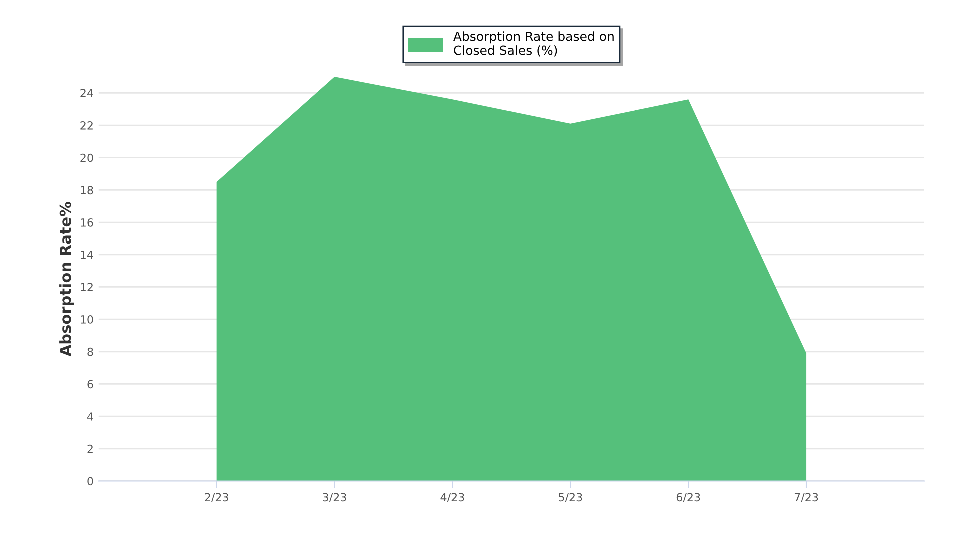 This screenshot has height=550, width=960. What do you see at coordinates (87, 287) in the screenshot?
I see `y-tick-label: 12` at bounding box center [87, 287].